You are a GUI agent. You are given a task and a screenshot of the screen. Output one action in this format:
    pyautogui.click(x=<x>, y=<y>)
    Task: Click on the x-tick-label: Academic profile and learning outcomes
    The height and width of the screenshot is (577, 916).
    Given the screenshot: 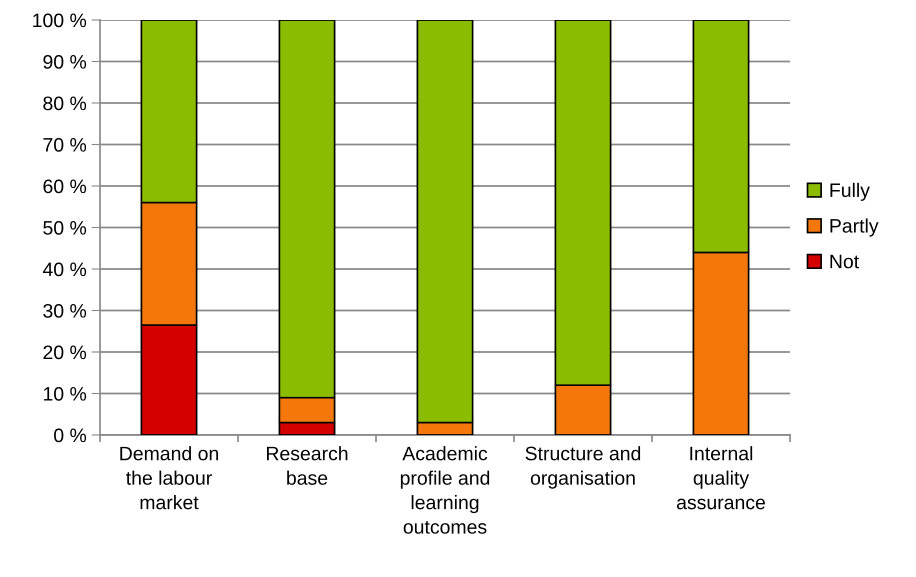 What is the action you would take?
    pyautogui.click(x=445, y=490)
    